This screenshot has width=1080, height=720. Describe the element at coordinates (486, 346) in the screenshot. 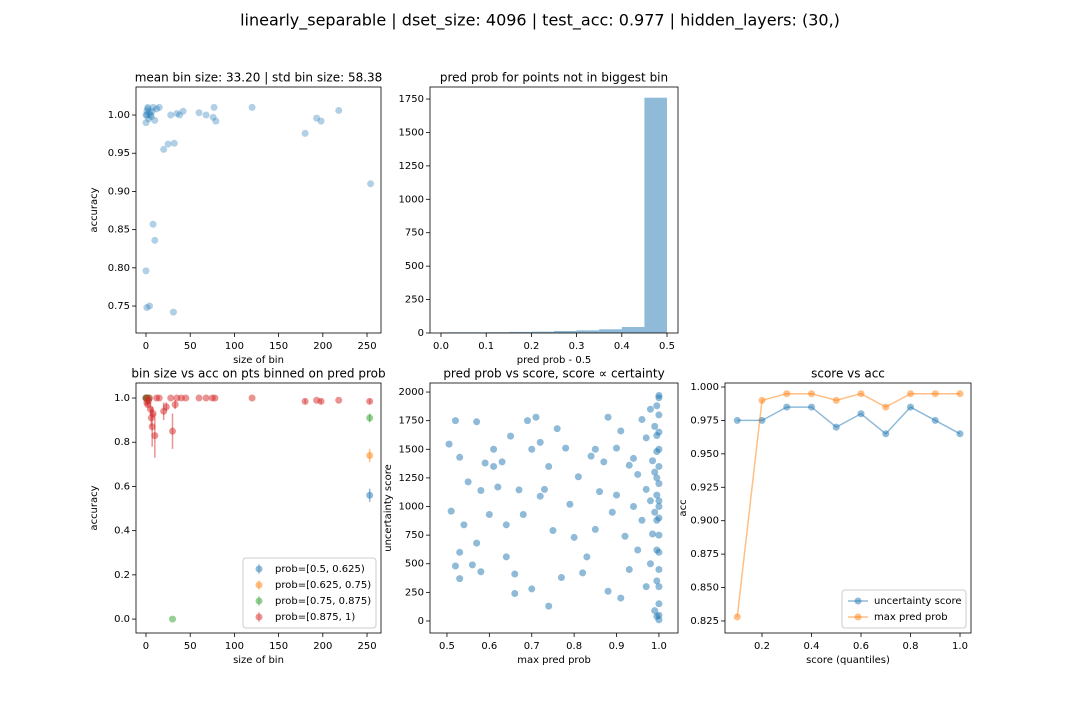

I see `x-tick-label: 0.1` at that location.